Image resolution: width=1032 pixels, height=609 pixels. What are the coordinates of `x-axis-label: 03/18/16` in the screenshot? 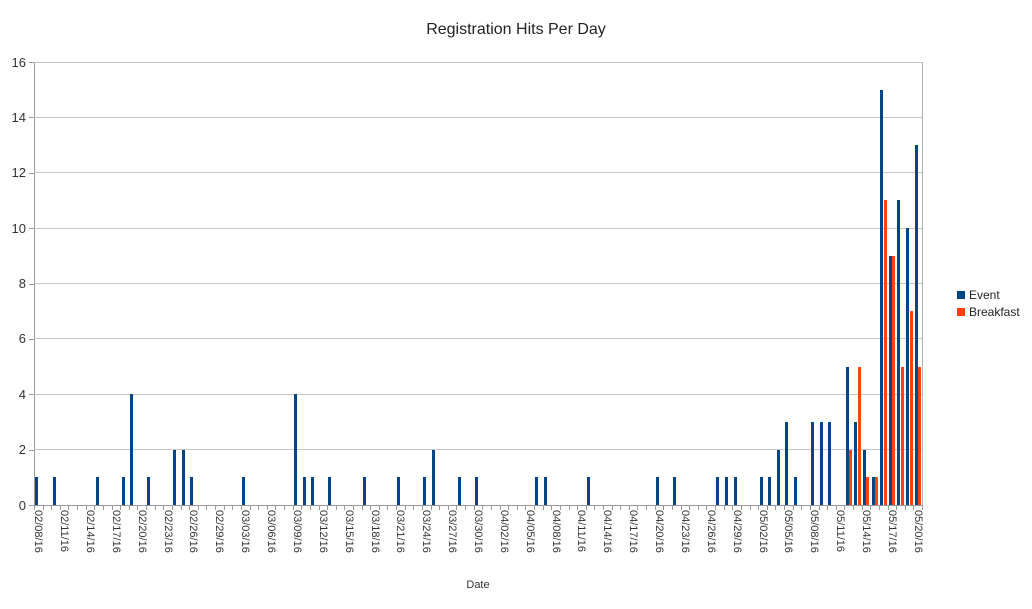 It's located at (374, 531).